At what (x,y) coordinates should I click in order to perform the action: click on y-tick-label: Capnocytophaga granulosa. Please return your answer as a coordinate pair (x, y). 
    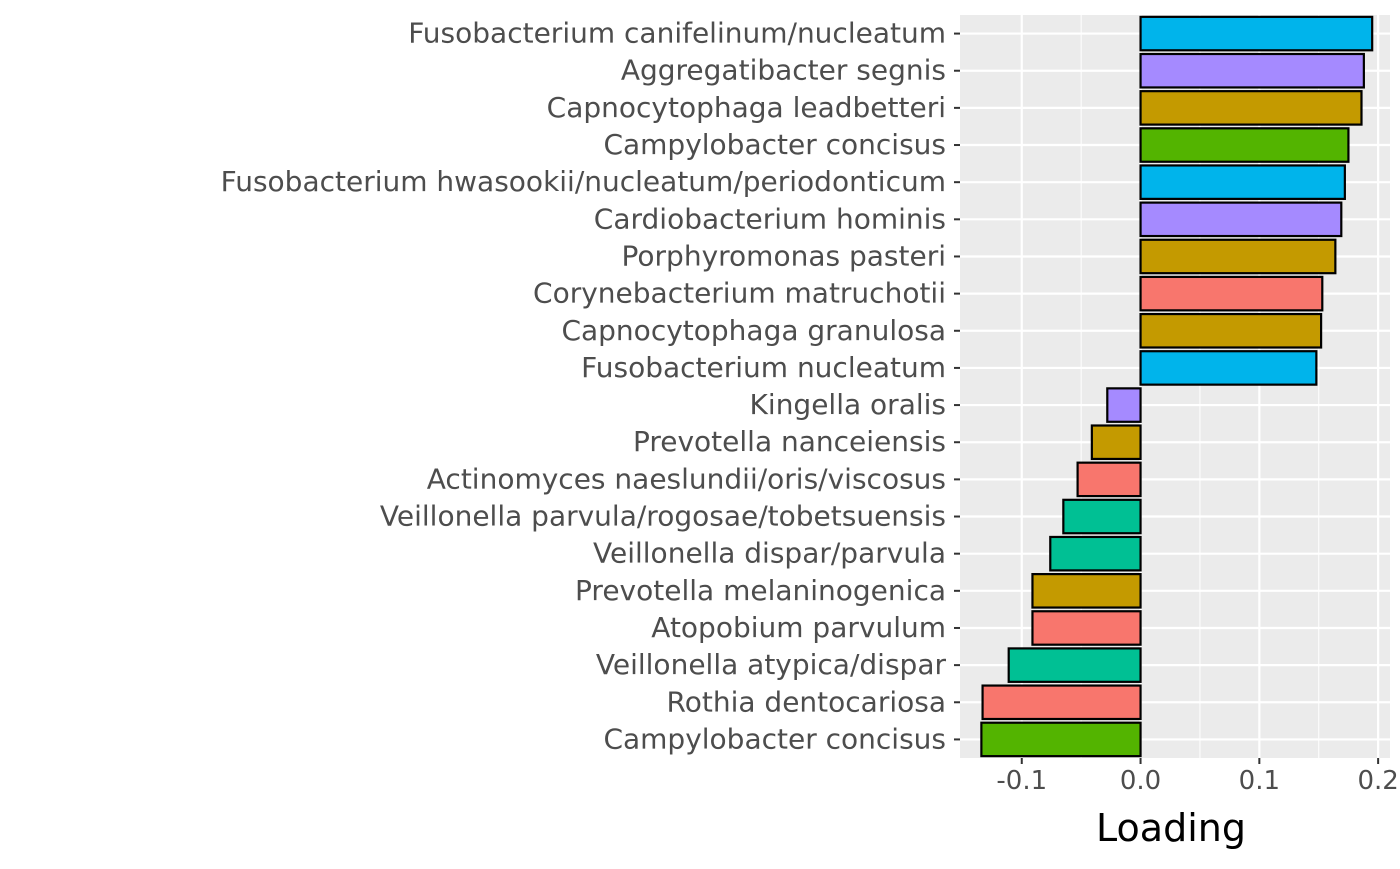
    Looking at the image, I should click on (753, 330).